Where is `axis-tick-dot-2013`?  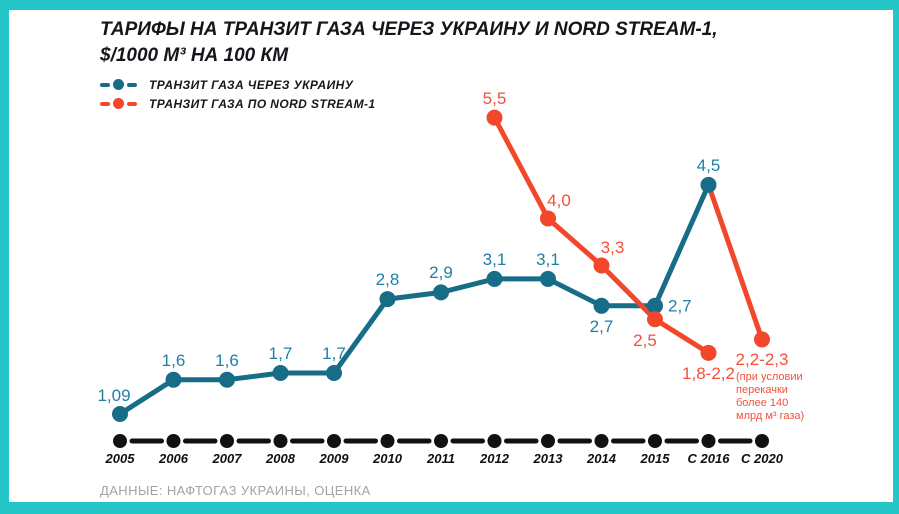 axis-tick-dot-2013 is located at coordinates (548, 441).